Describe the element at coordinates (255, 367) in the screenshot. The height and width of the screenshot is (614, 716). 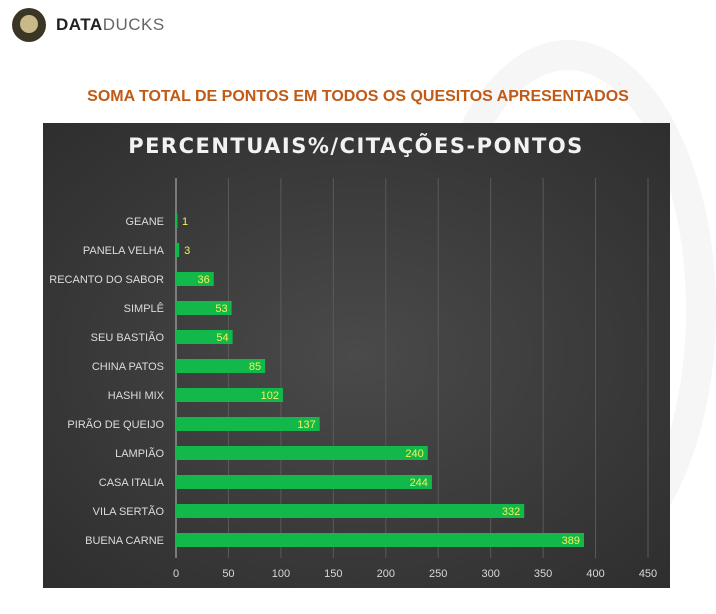
I see `data-label: 85` at that location.